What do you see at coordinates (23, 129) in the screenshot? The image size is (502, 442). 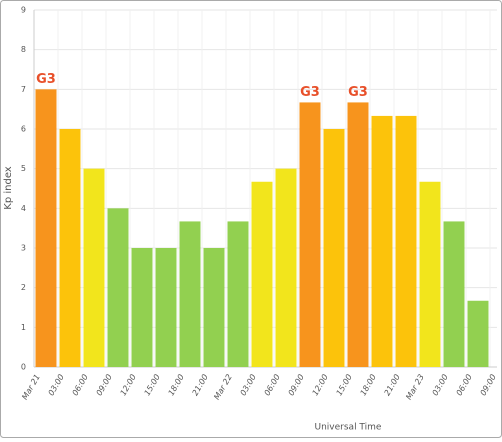 I see `y-tick-label: 6` at bounding box center [23, 129].